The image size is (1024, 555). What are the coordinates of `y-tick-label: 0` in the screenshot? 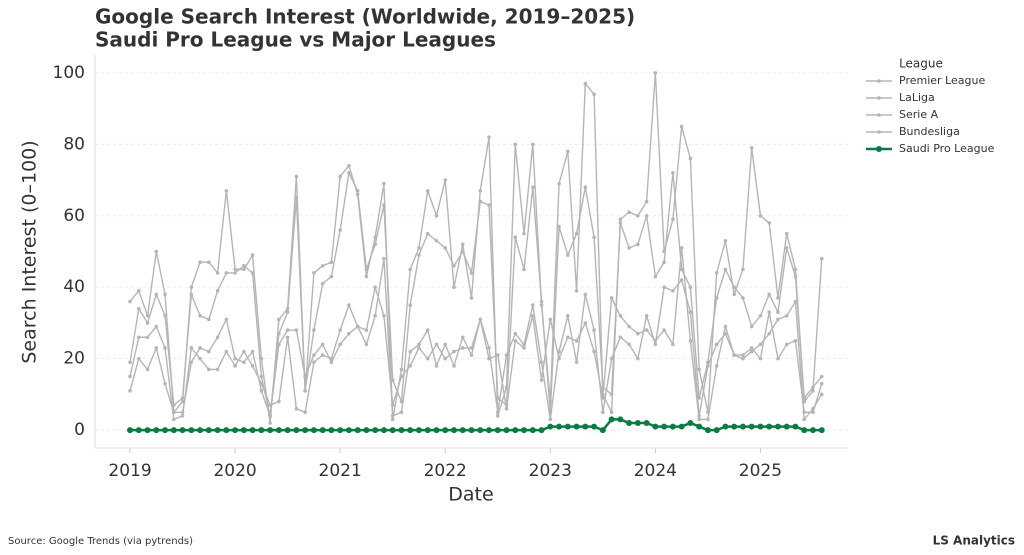 It's located at (79, 430).